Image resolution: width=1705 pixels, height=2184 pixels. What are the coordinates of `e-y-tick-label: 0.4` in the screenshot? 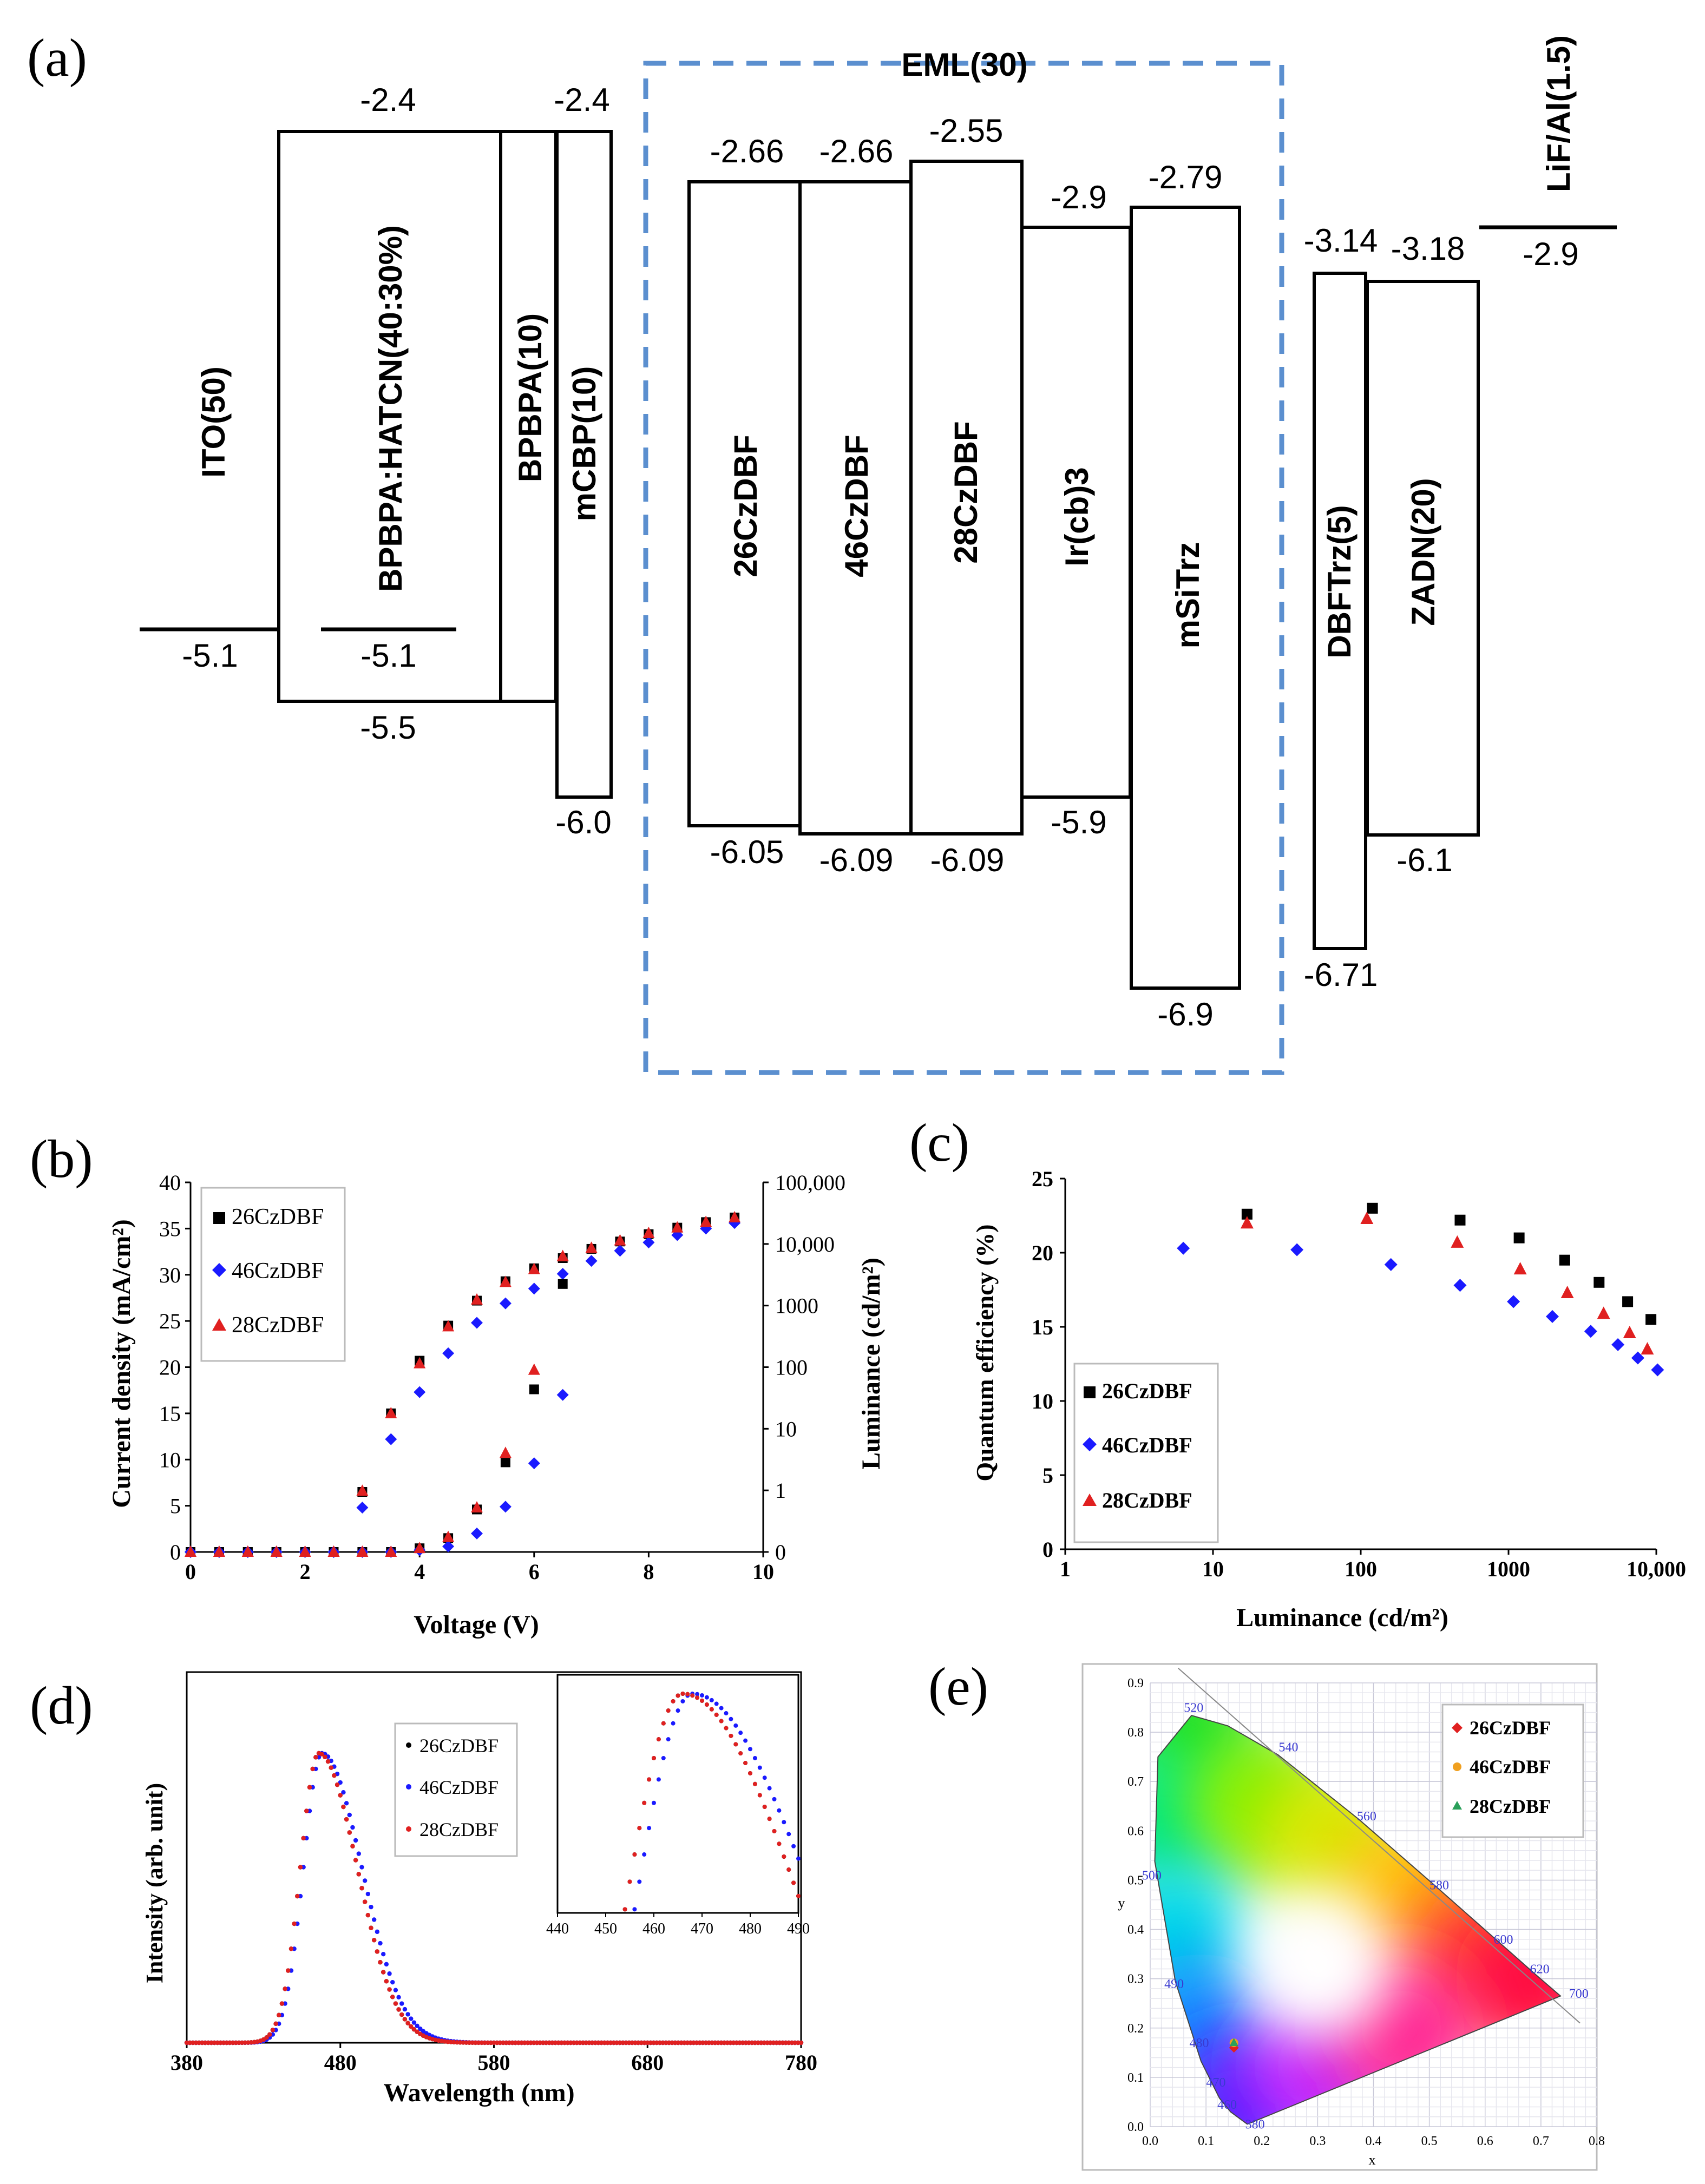 It's located at (1135, 1930).